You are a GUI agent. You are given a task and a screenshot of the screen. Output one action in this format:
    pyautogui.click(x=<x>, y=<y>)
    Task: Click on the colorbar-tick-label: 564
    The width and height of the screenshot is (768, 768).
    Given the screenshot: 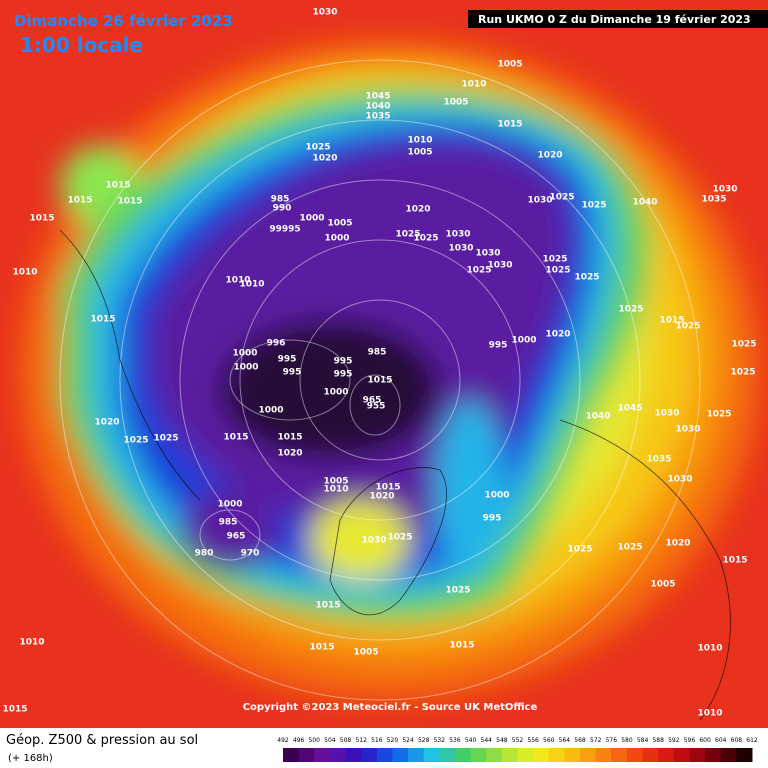 What is the action you would take?
    pyautogui.click(x=565, y=740)
    